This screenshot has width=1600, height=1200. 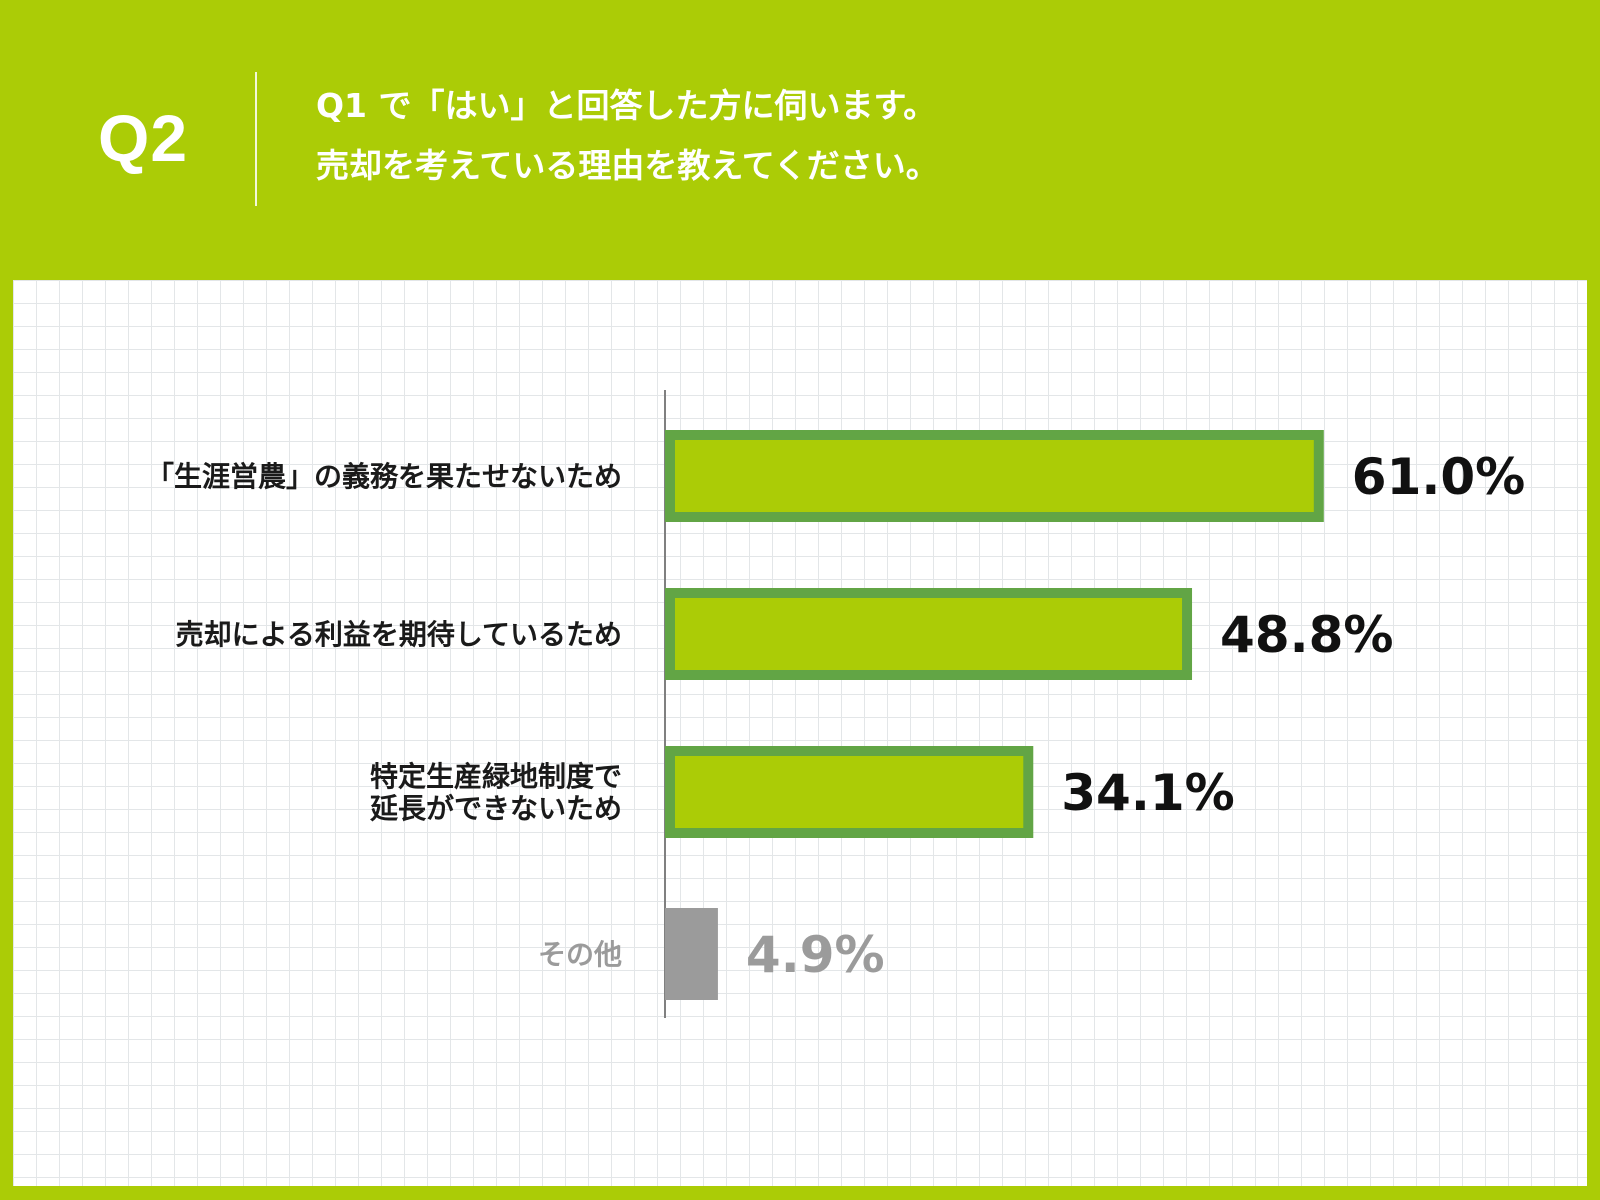 What do you see at coordinates (815, 955) in the screenshot?
I see `value-label-3: 4.9%` at bounding box center [815, 955].